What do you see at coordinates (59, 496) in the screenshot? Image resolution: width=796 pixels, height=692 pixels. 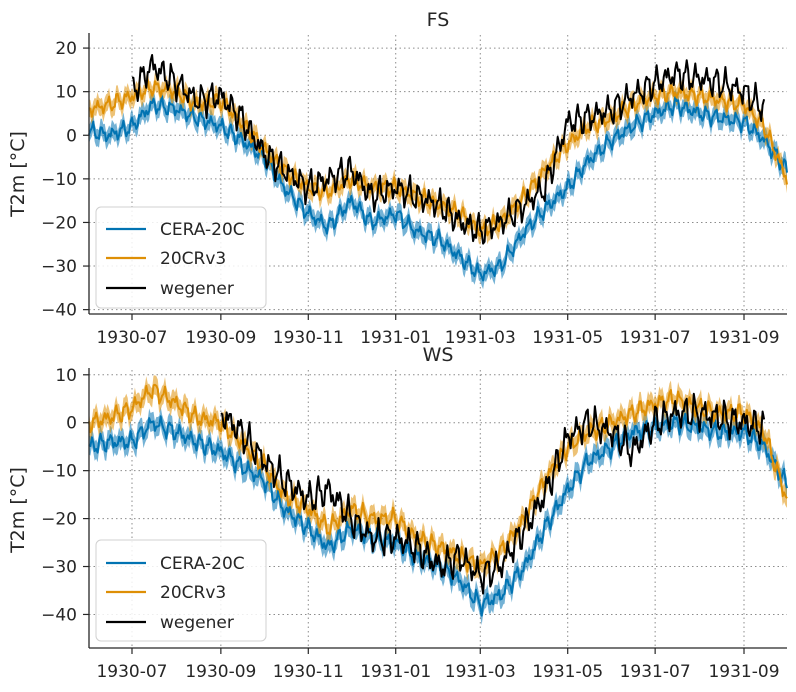 I see `y-tick-labels: −40 −30 −20 −10 0 10` at bounding box center [59, 496].